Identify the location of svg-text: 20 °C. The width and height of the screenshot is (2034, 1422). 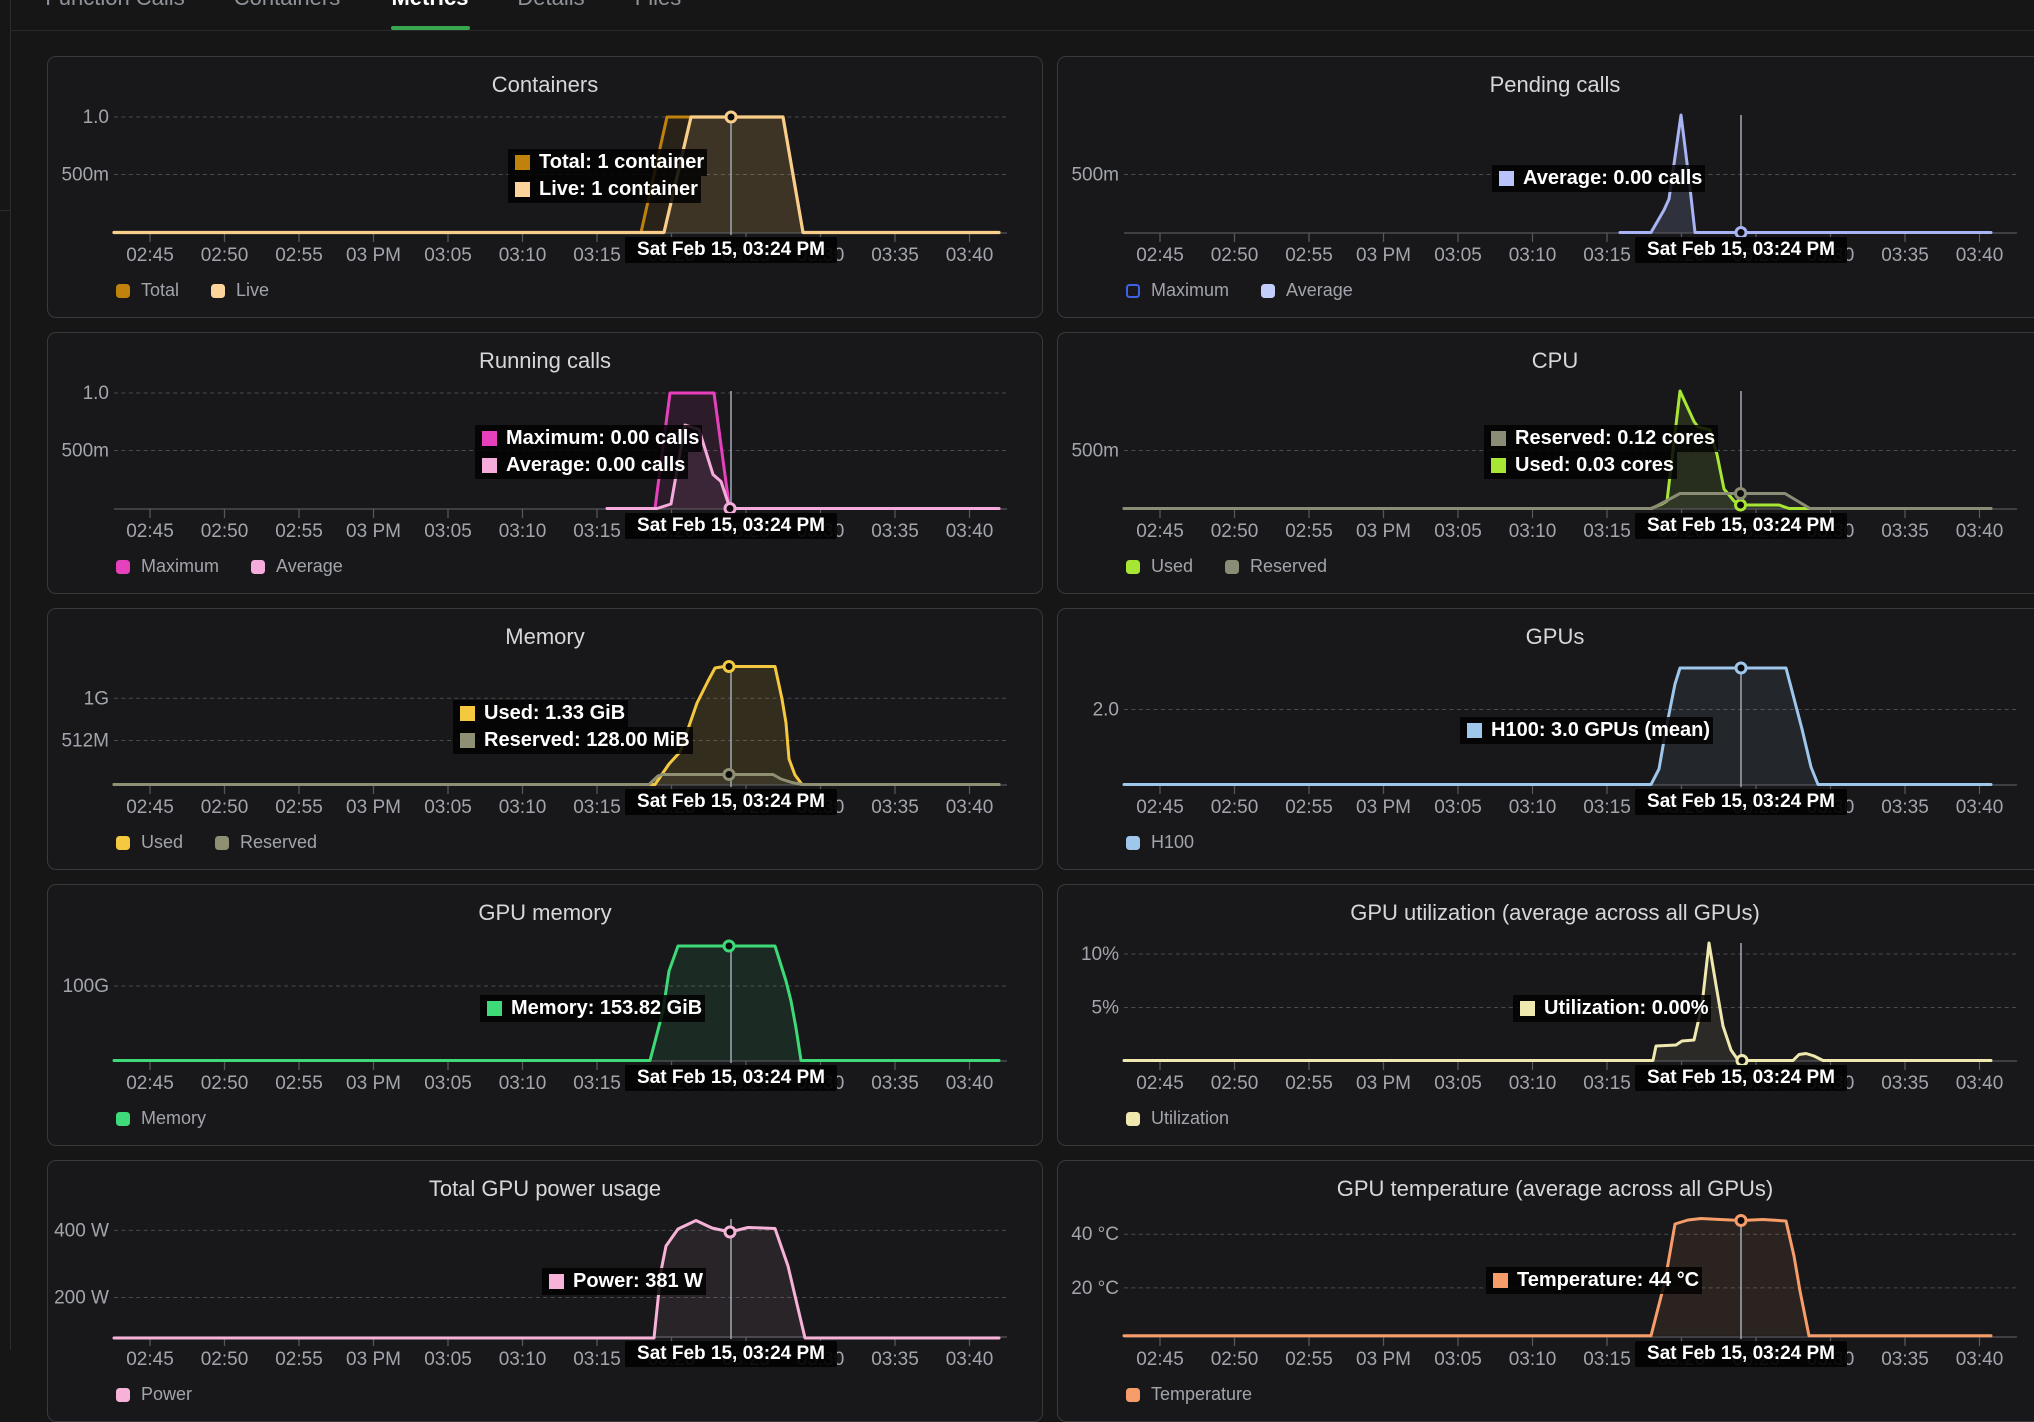
(1095, 1288).